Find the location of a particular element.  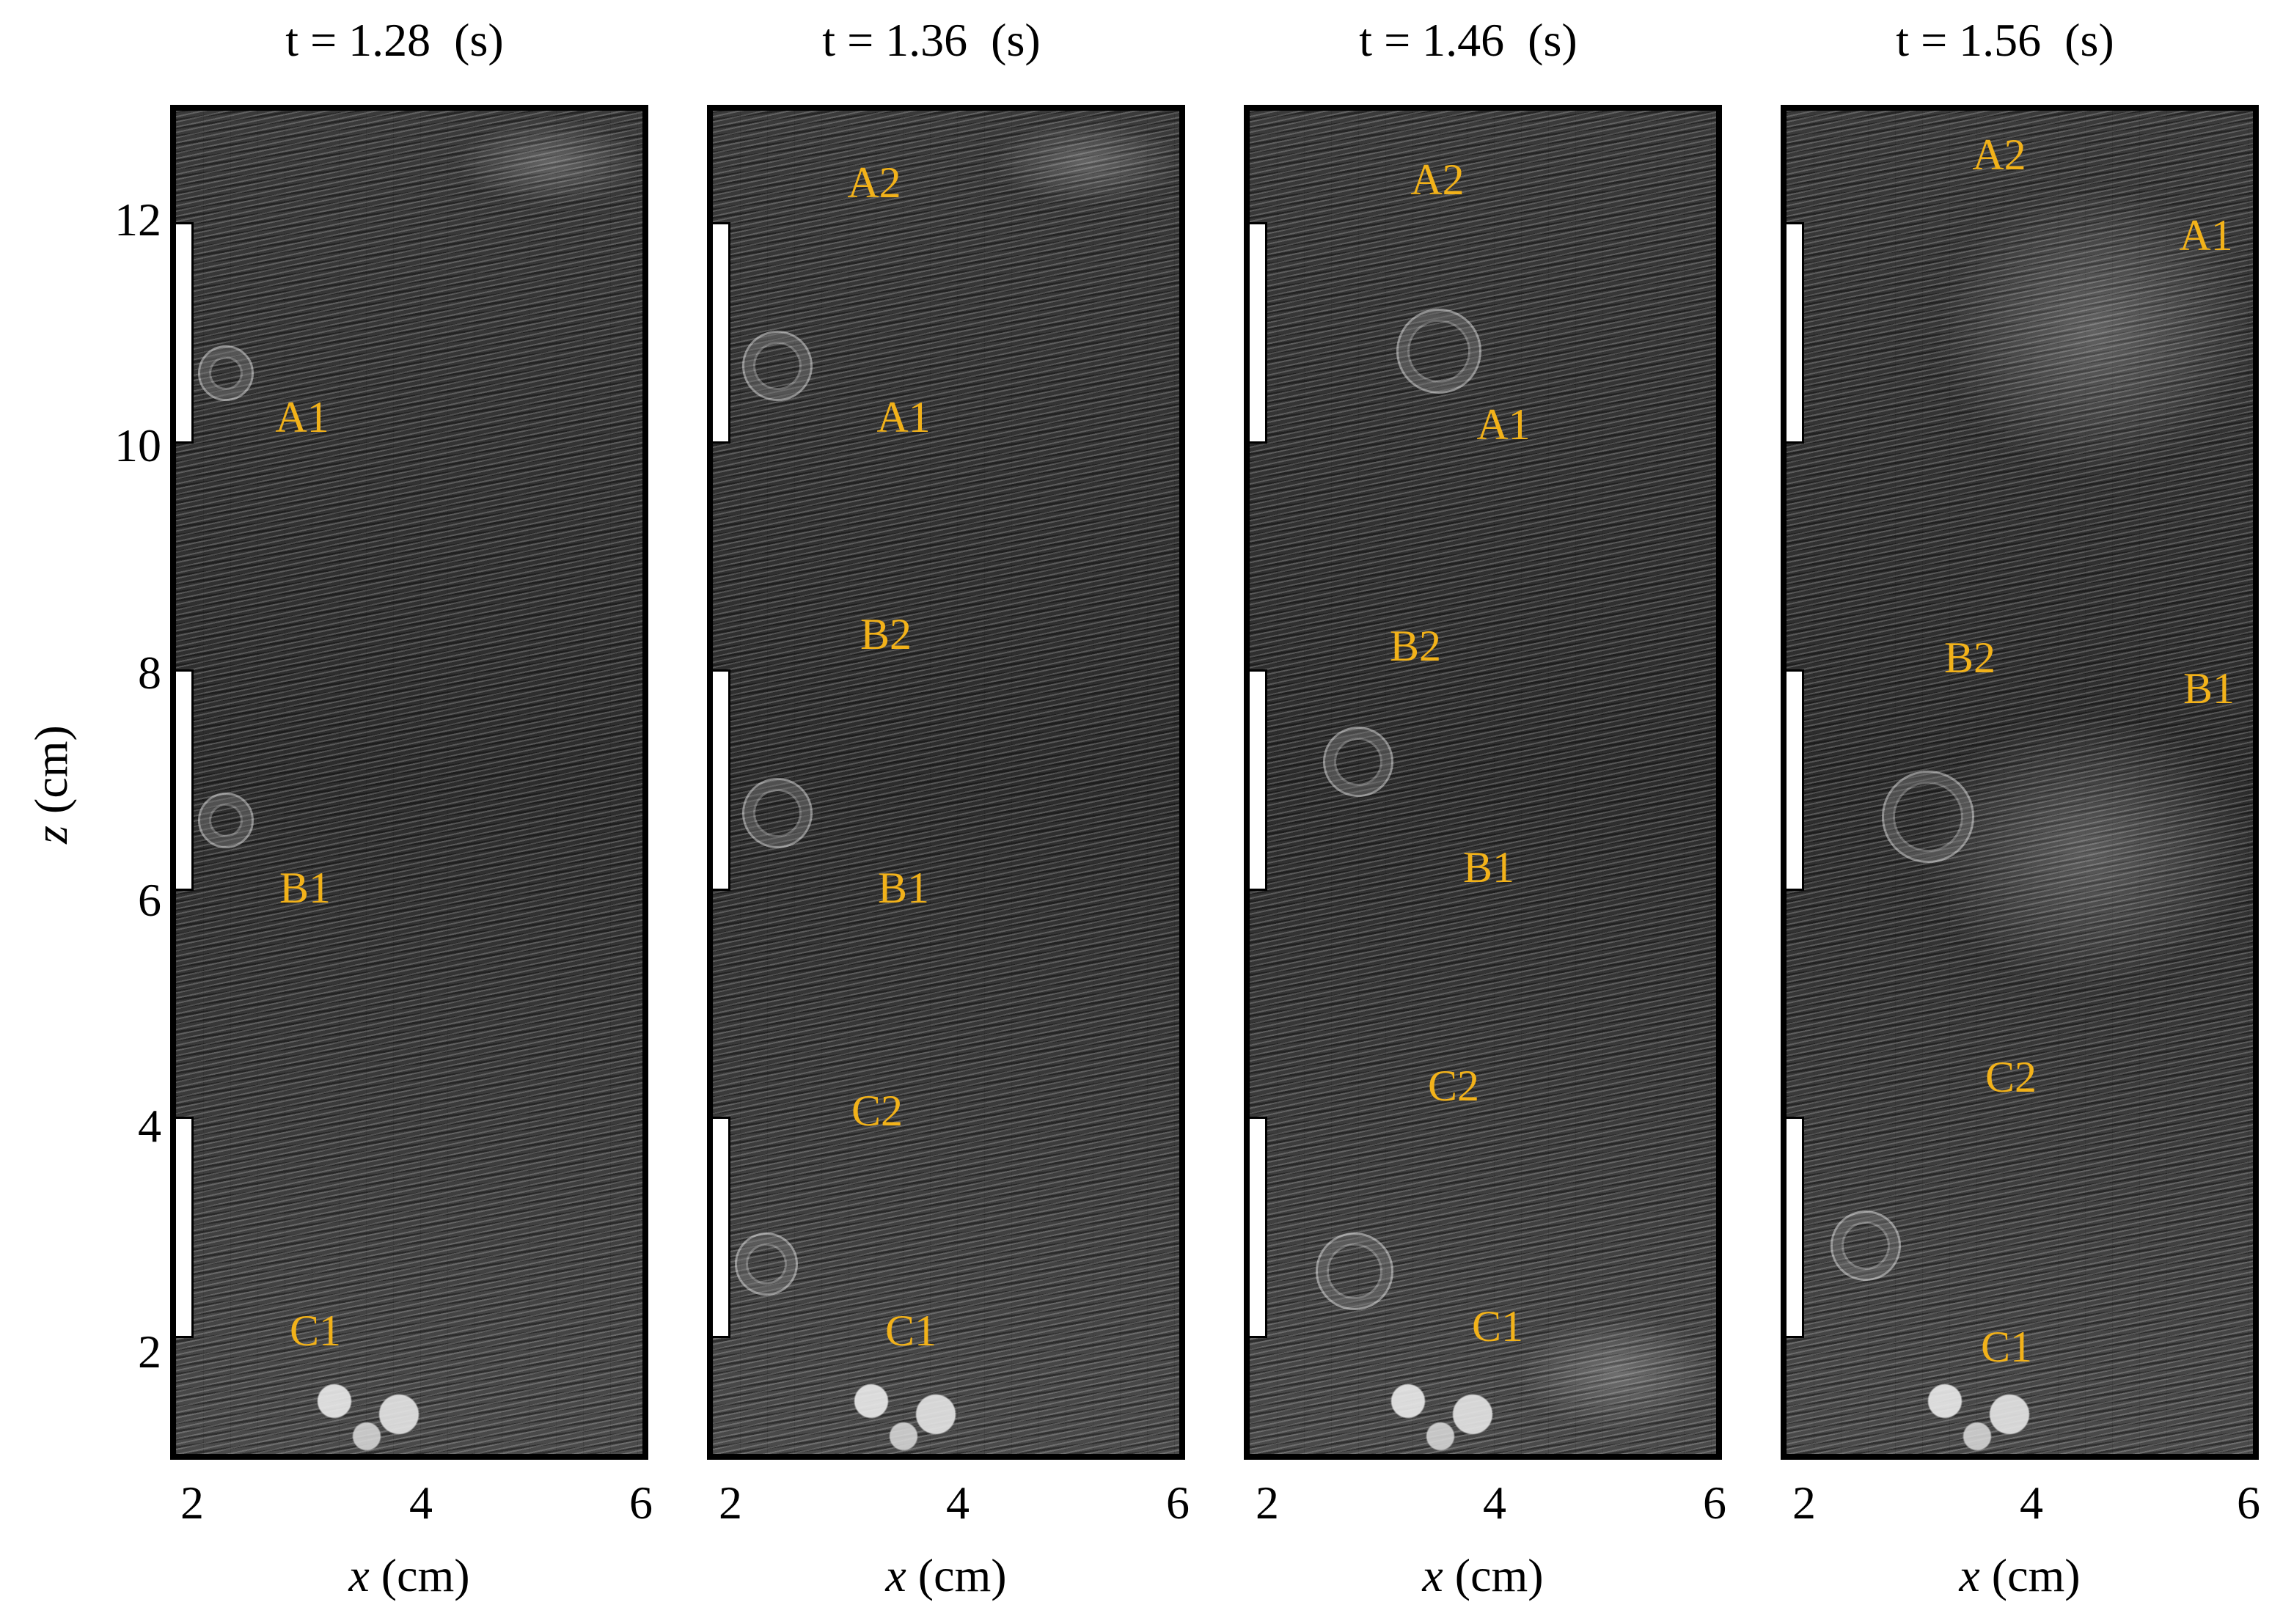

panel-title-2: t = 1.36 (s) is located at coordinates (931, 40).